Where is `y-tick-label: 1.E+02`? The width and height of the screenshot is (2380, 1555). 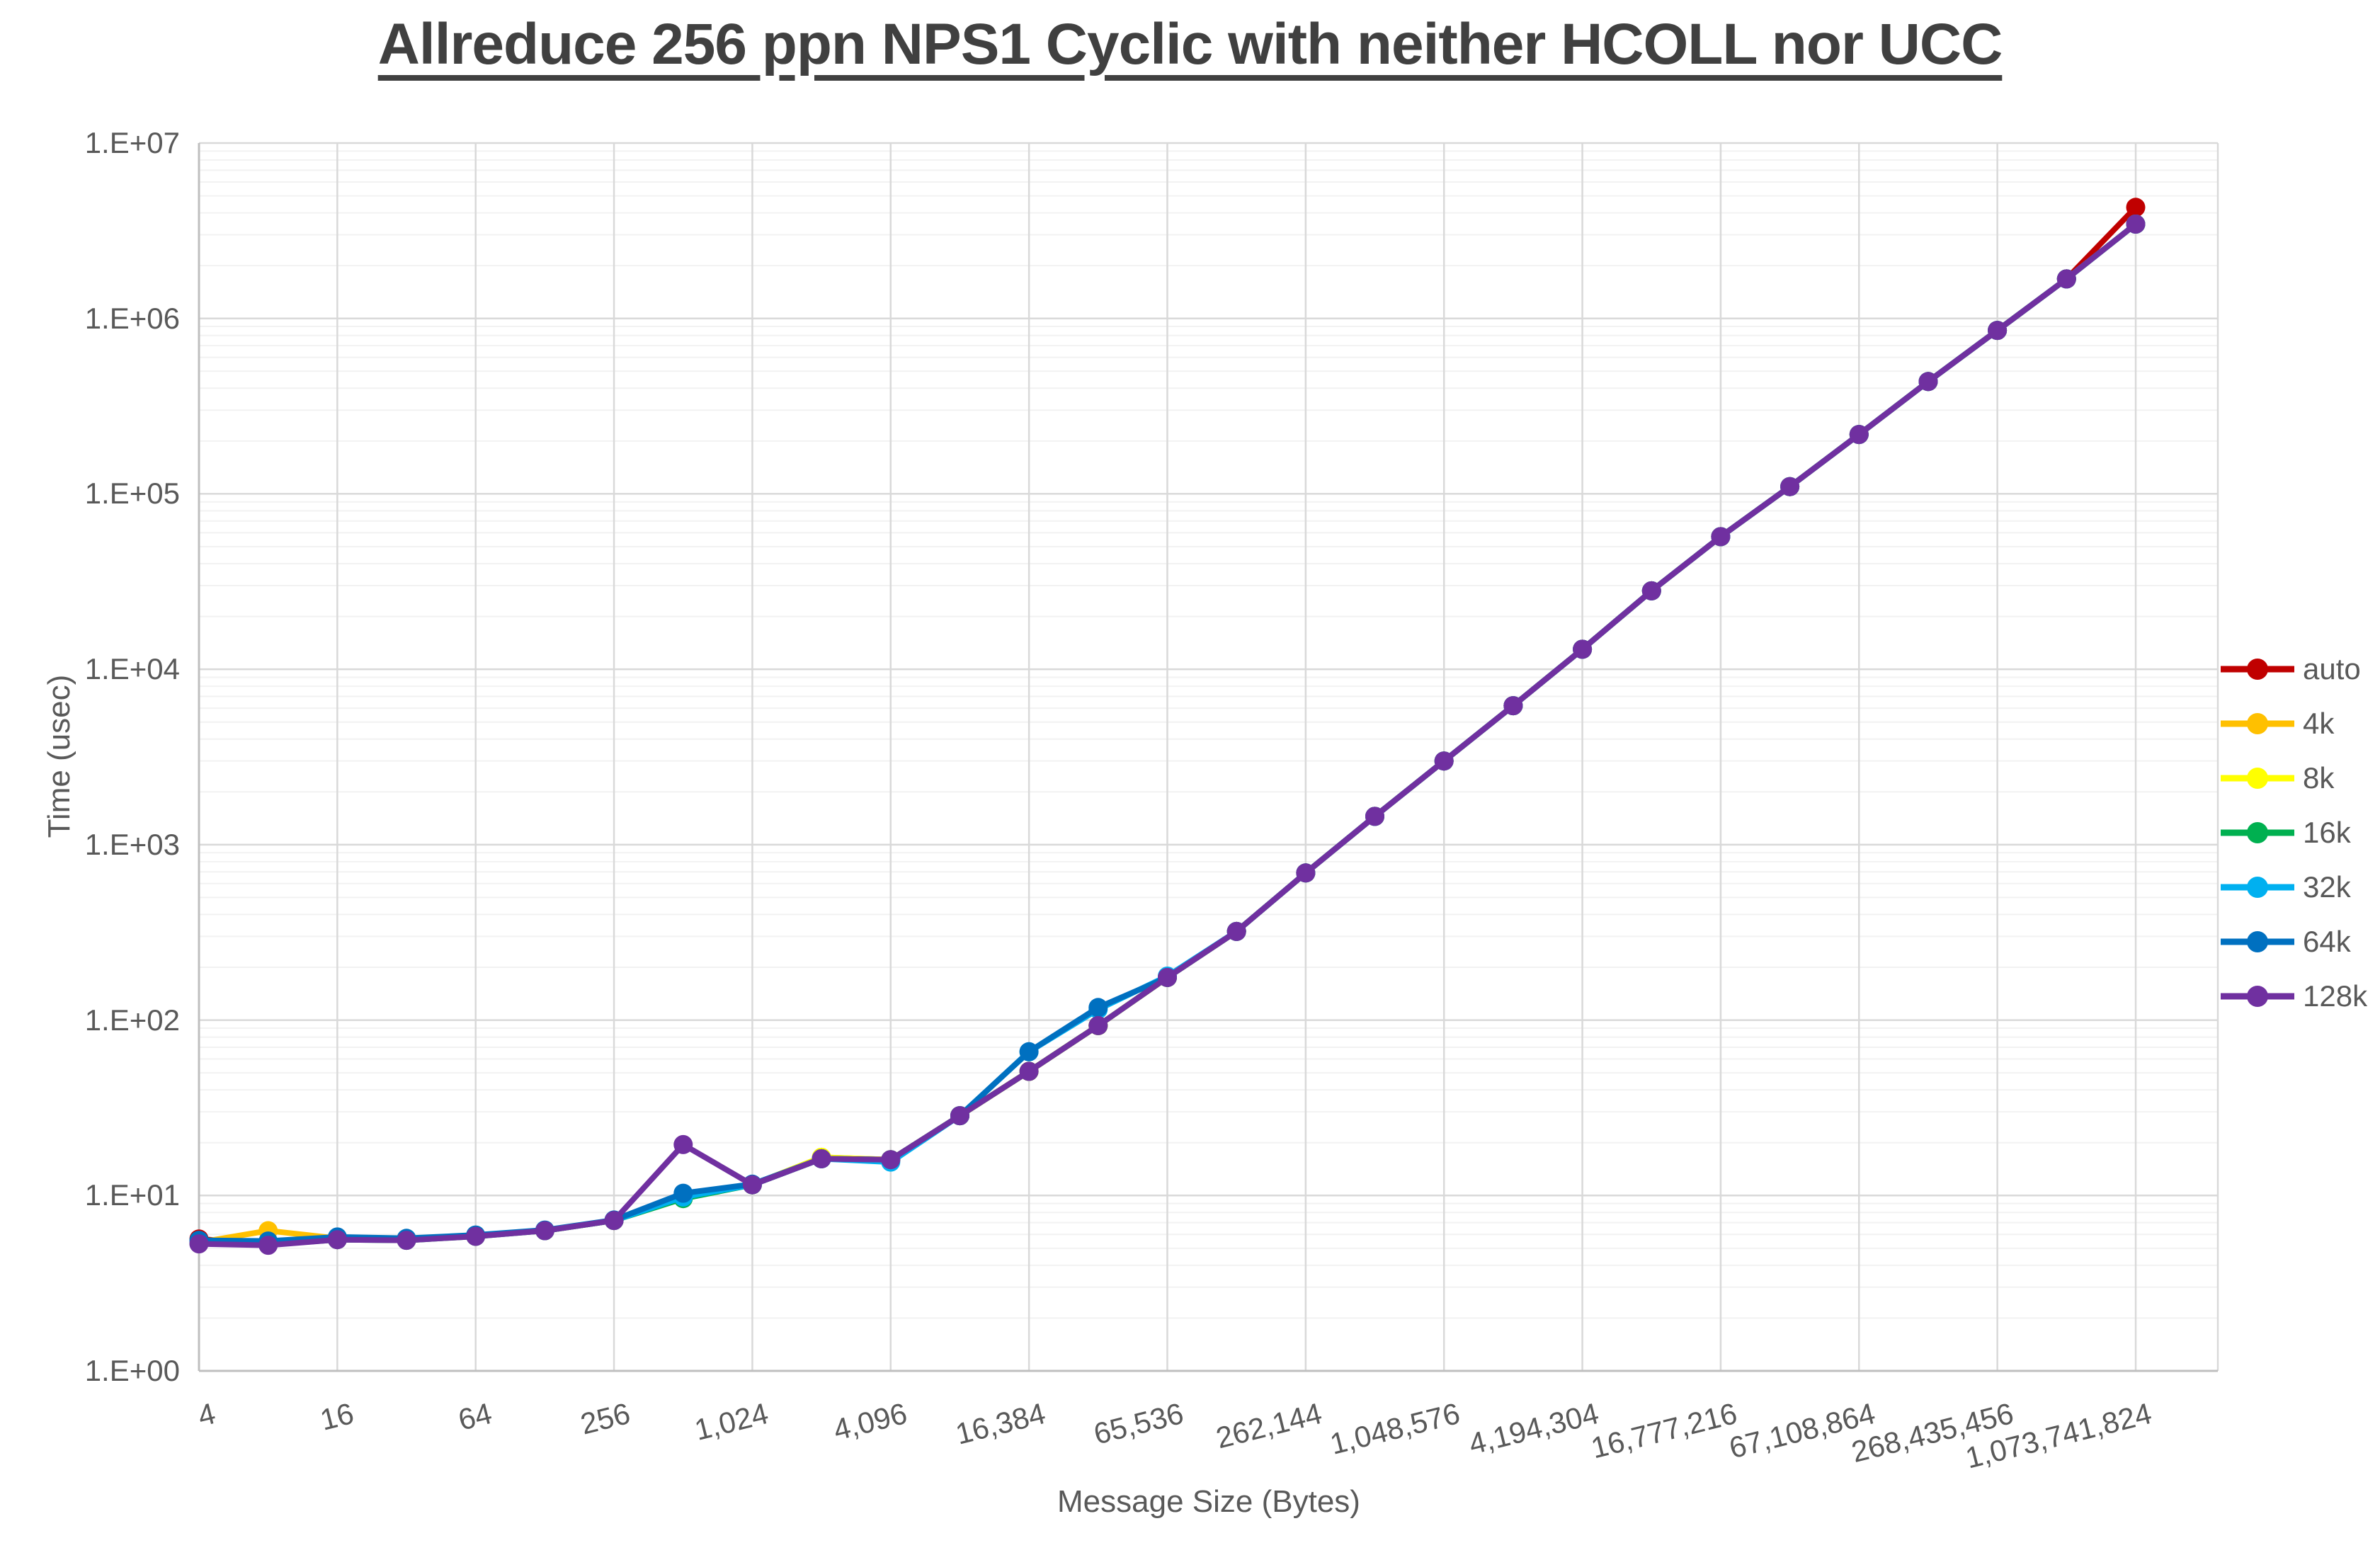 y-tick-label: 1.E+02 is located at coordinates (132, 1020).